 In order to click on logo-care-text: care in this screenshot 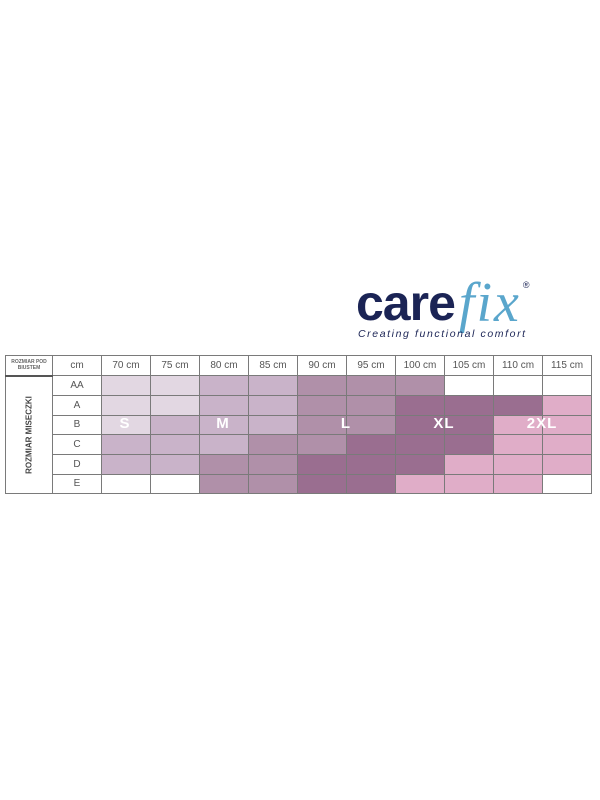, I will do `click(406, 303)`.